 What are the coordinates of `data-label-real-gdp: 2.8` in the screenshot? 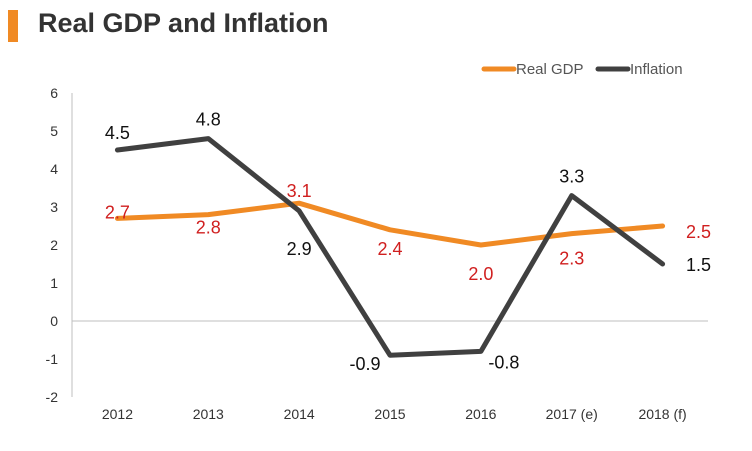 It's located at (208, 228).